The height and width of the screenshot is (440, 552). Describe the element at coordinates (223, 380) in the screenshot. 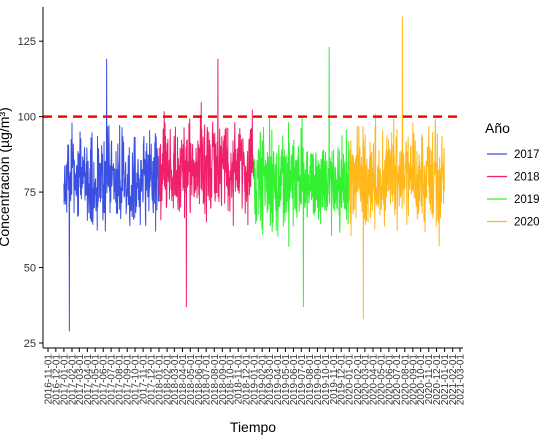

I see `x-tick-label: 2018-09-01` at that location.